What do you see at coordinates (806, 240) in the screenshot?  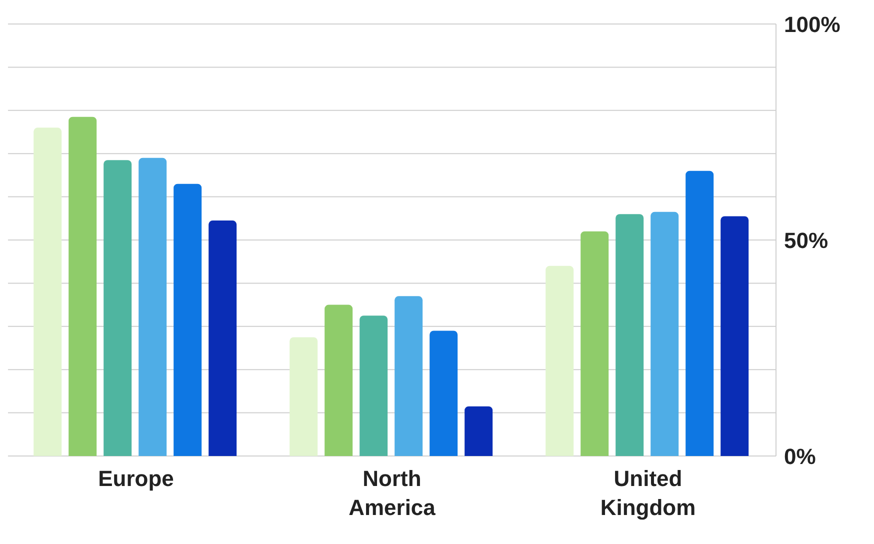 I see `y-tick-label: 50%` at bounding box center [806, 240].